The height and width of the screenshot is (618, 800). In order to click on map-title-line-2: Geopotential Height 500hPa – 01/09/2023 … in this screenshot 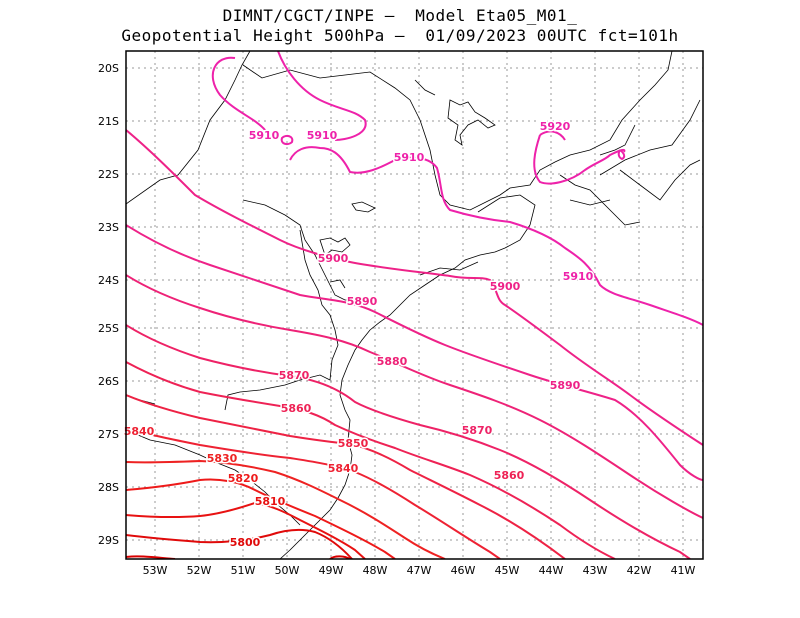, I will do `click(400, 35)`.